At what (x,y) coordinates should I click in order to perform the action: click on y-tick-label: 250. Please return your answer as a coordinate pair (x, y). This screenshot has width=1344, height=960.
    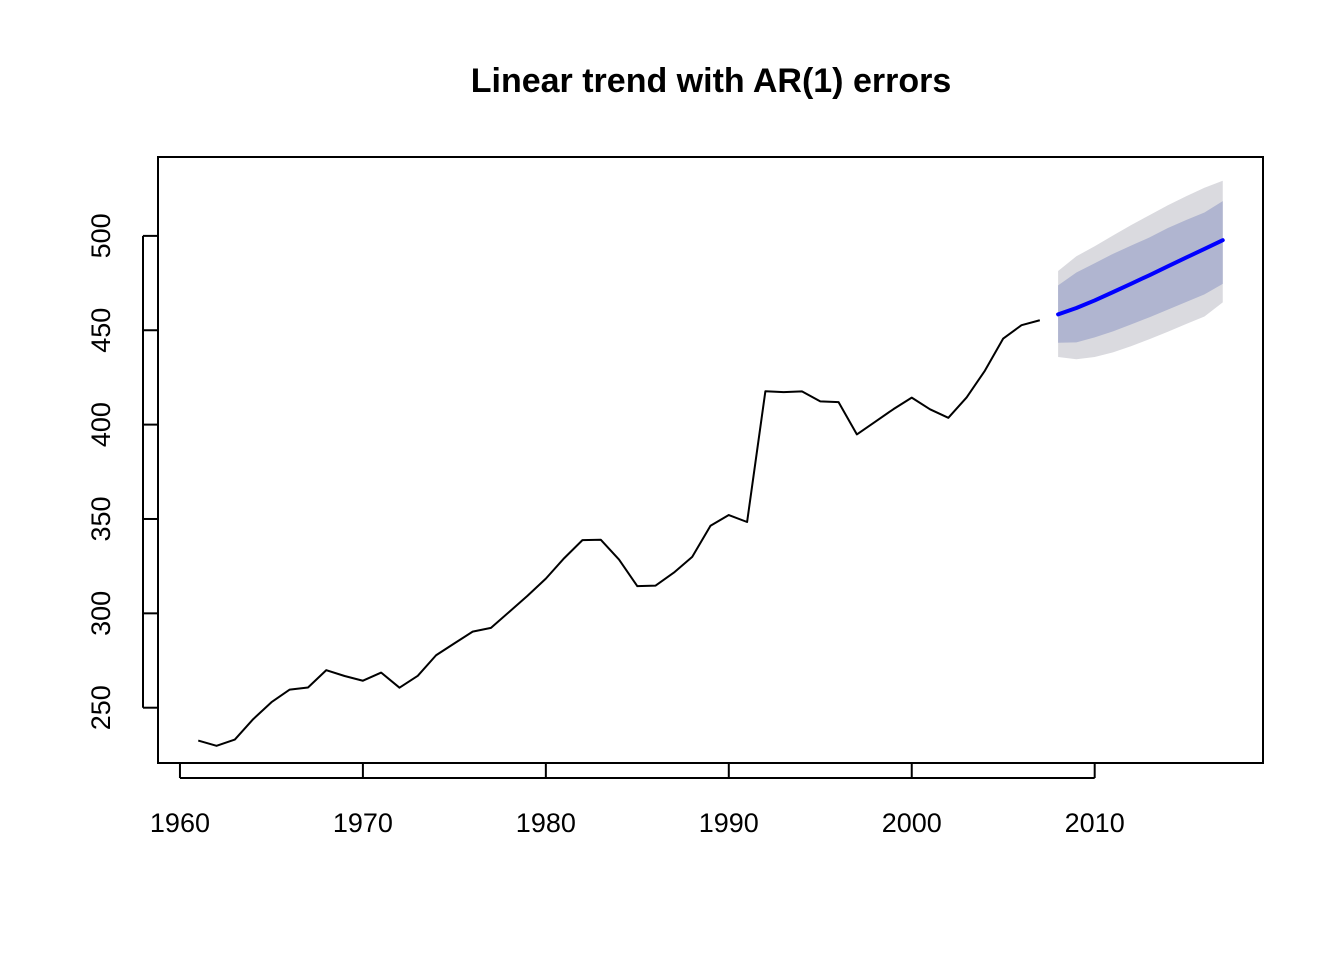
    Looking at the image, I should click on (101, 707).